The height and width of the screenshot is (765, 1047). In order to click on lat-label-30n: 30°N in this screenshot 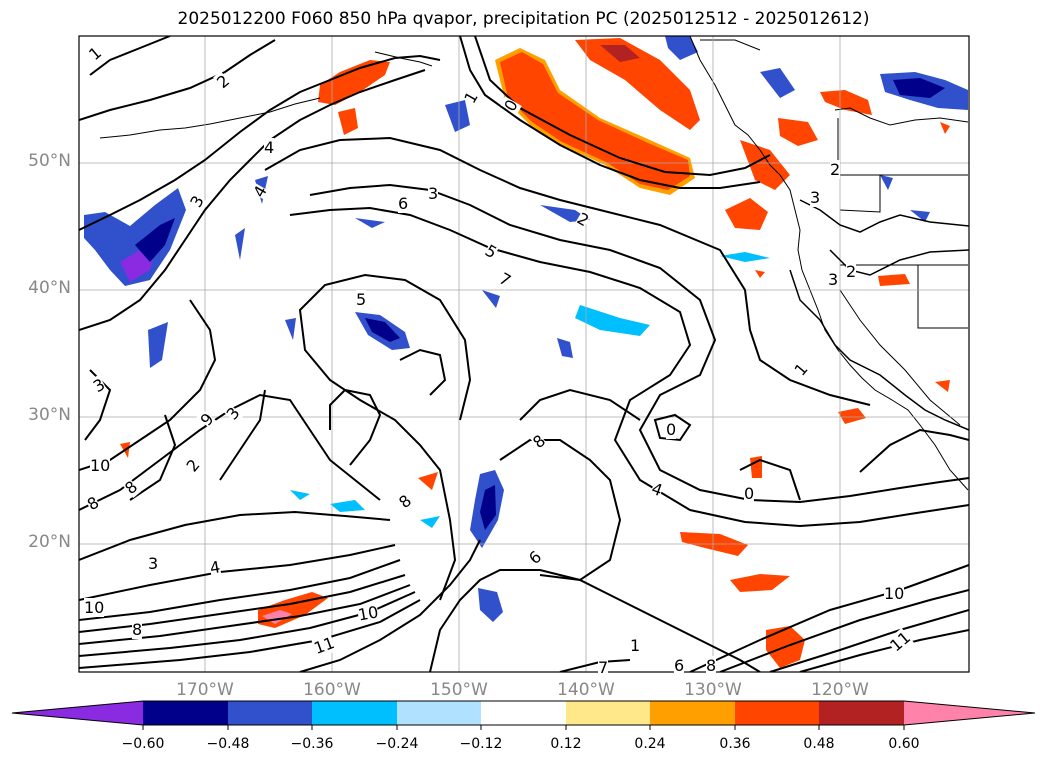, I will do `click(49, 415)`.